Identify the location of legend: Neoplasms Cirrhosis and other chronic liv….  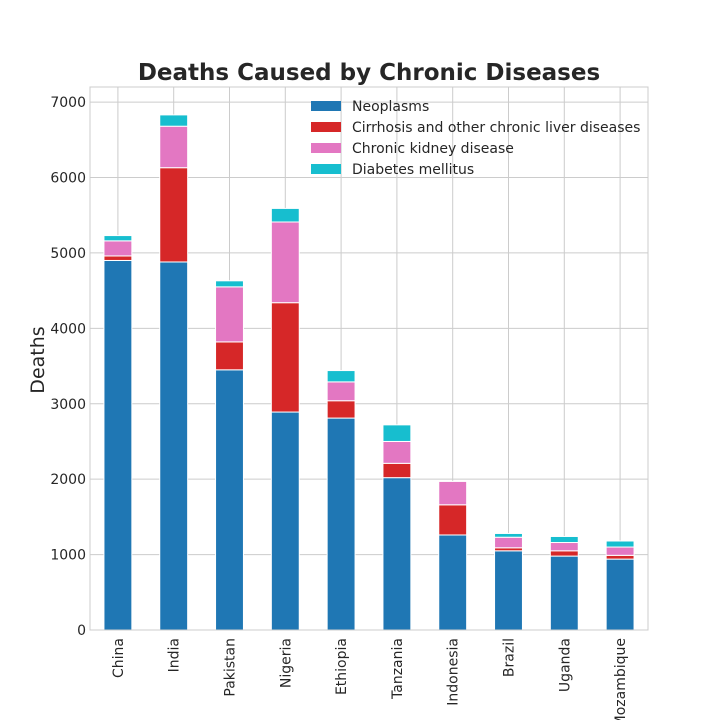
(475, 138).